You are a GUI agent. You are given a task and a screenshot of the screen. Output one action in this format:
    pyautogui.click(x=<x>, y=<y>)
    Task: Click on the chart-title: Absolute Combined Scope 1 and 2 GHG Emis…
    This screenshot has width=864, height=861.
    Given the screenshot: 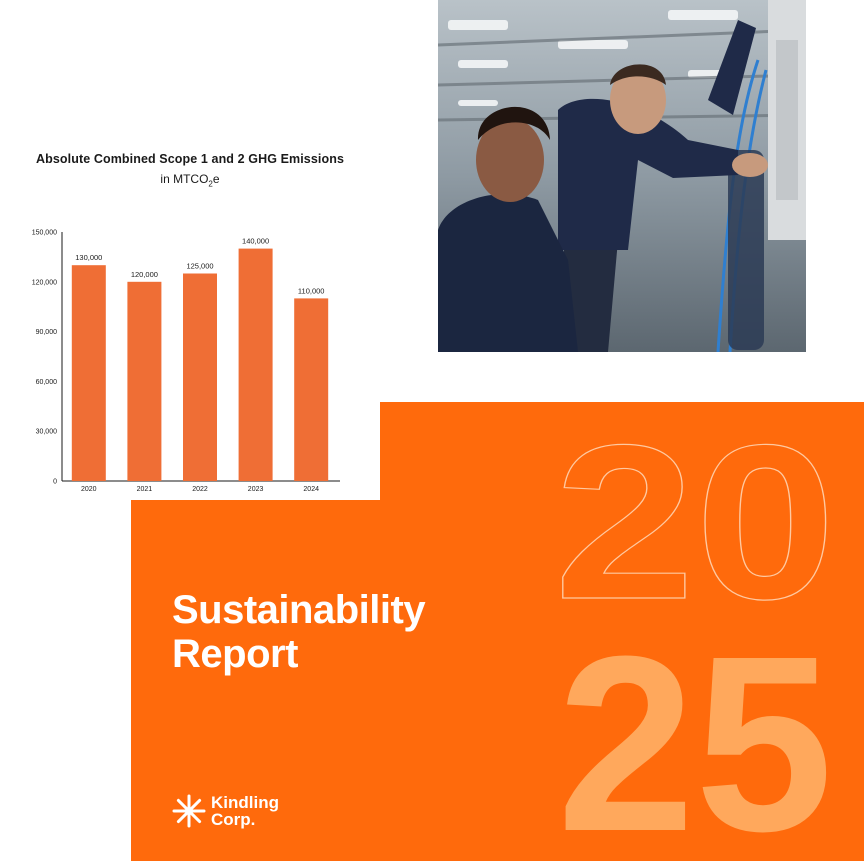 What is the action you would take?
    pyautogui.click(x=190, y=159)
    